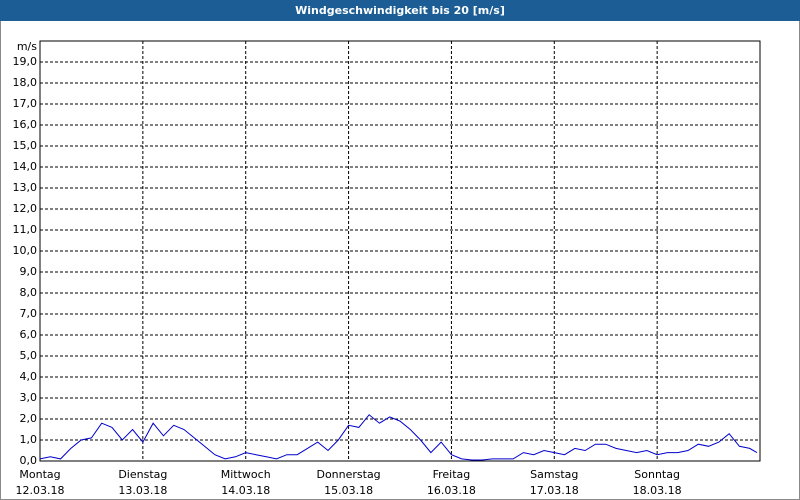  Describe the element at coordinates (25, 124) in the screenshot. I see `y-tick-label: 16,0` at that location.